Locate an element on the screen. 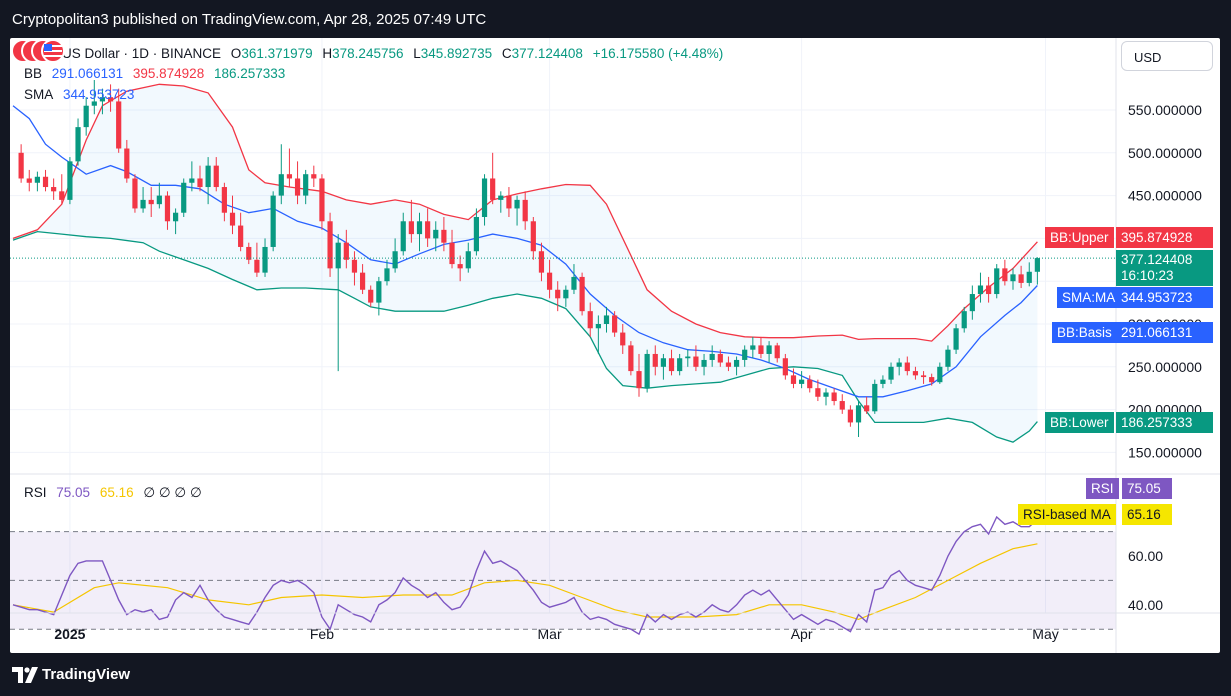  bb-label: BB is located at coordinates (33, 73).